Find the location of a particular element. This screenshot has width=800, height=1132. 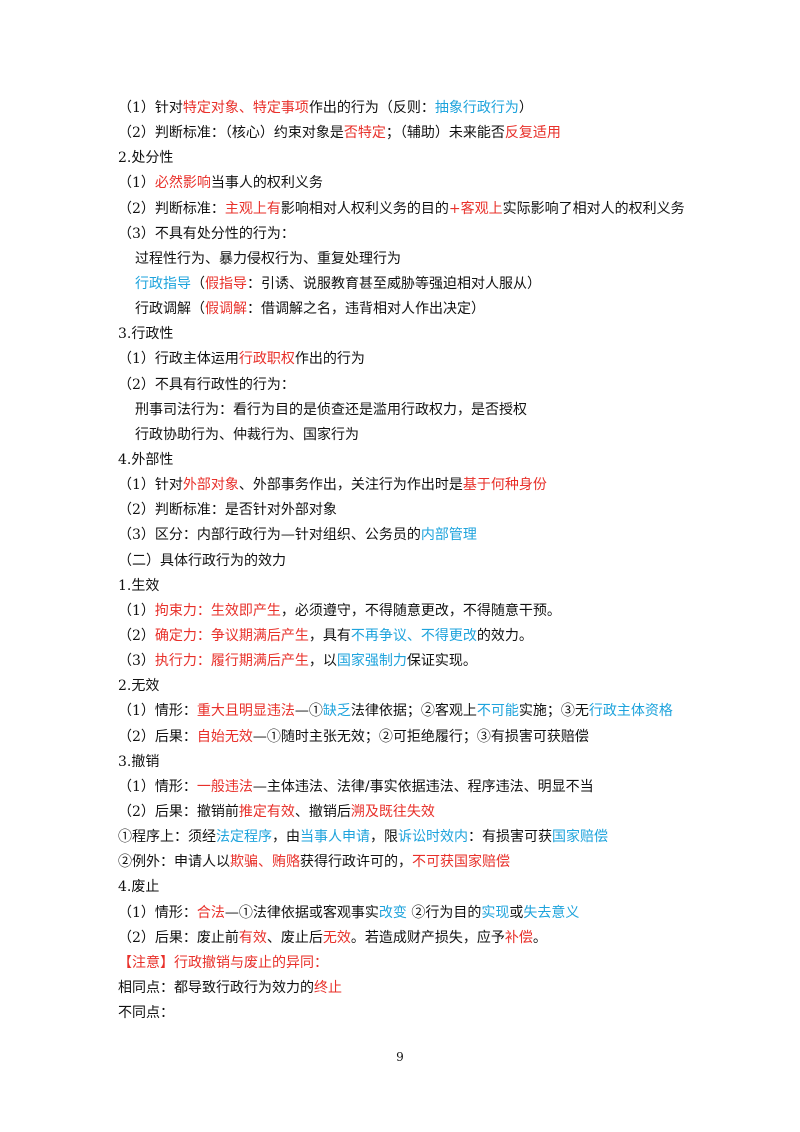

text-run: ：有损害可获 is located at coordinates (510, 837).